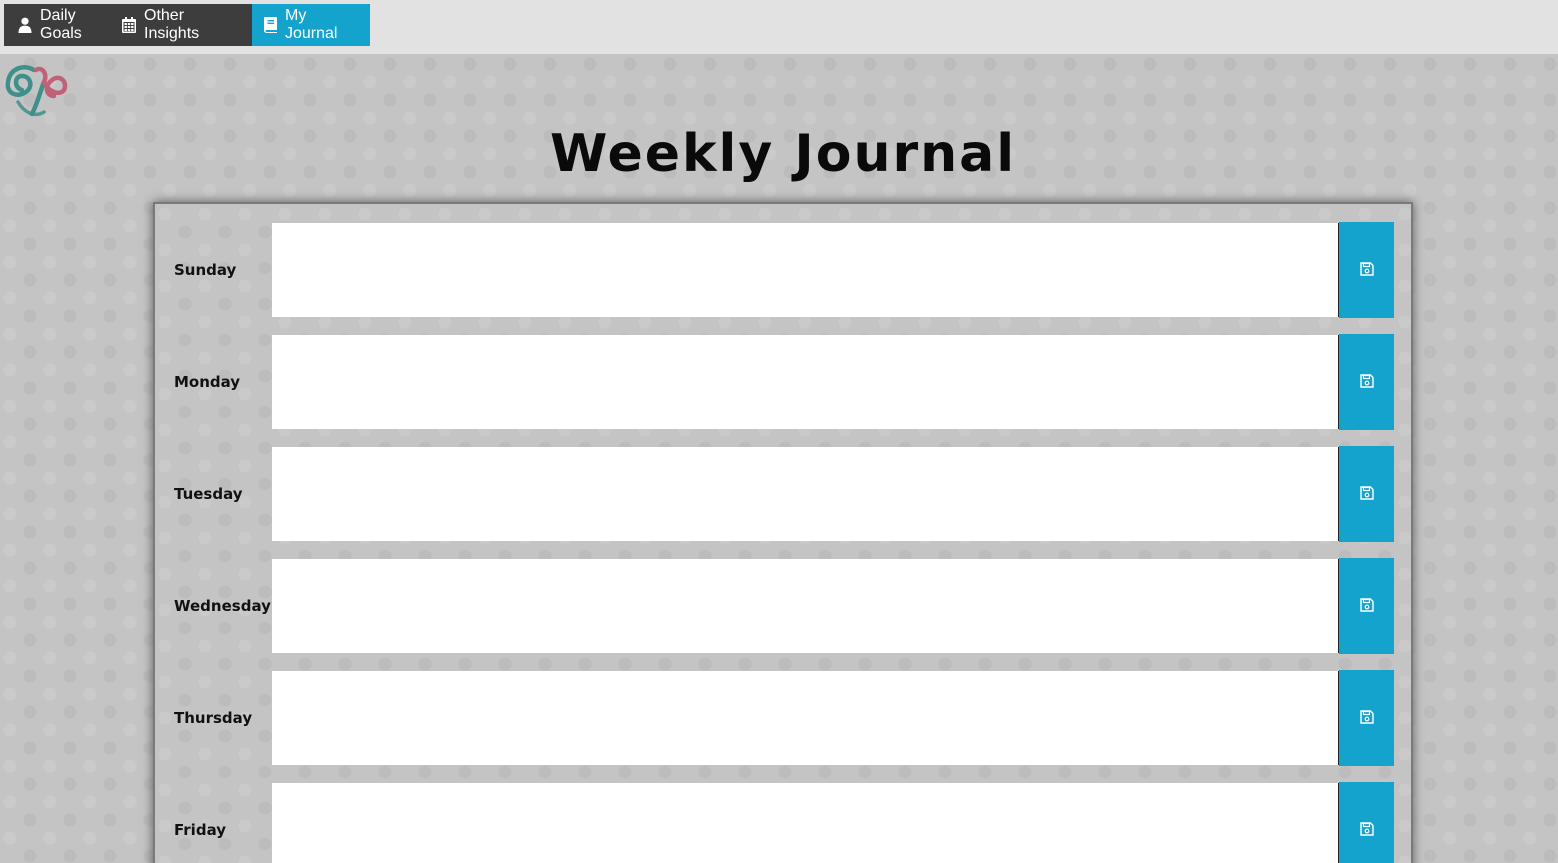  I want to click on journal-row-thursday: Thursday, so click(783, 718).